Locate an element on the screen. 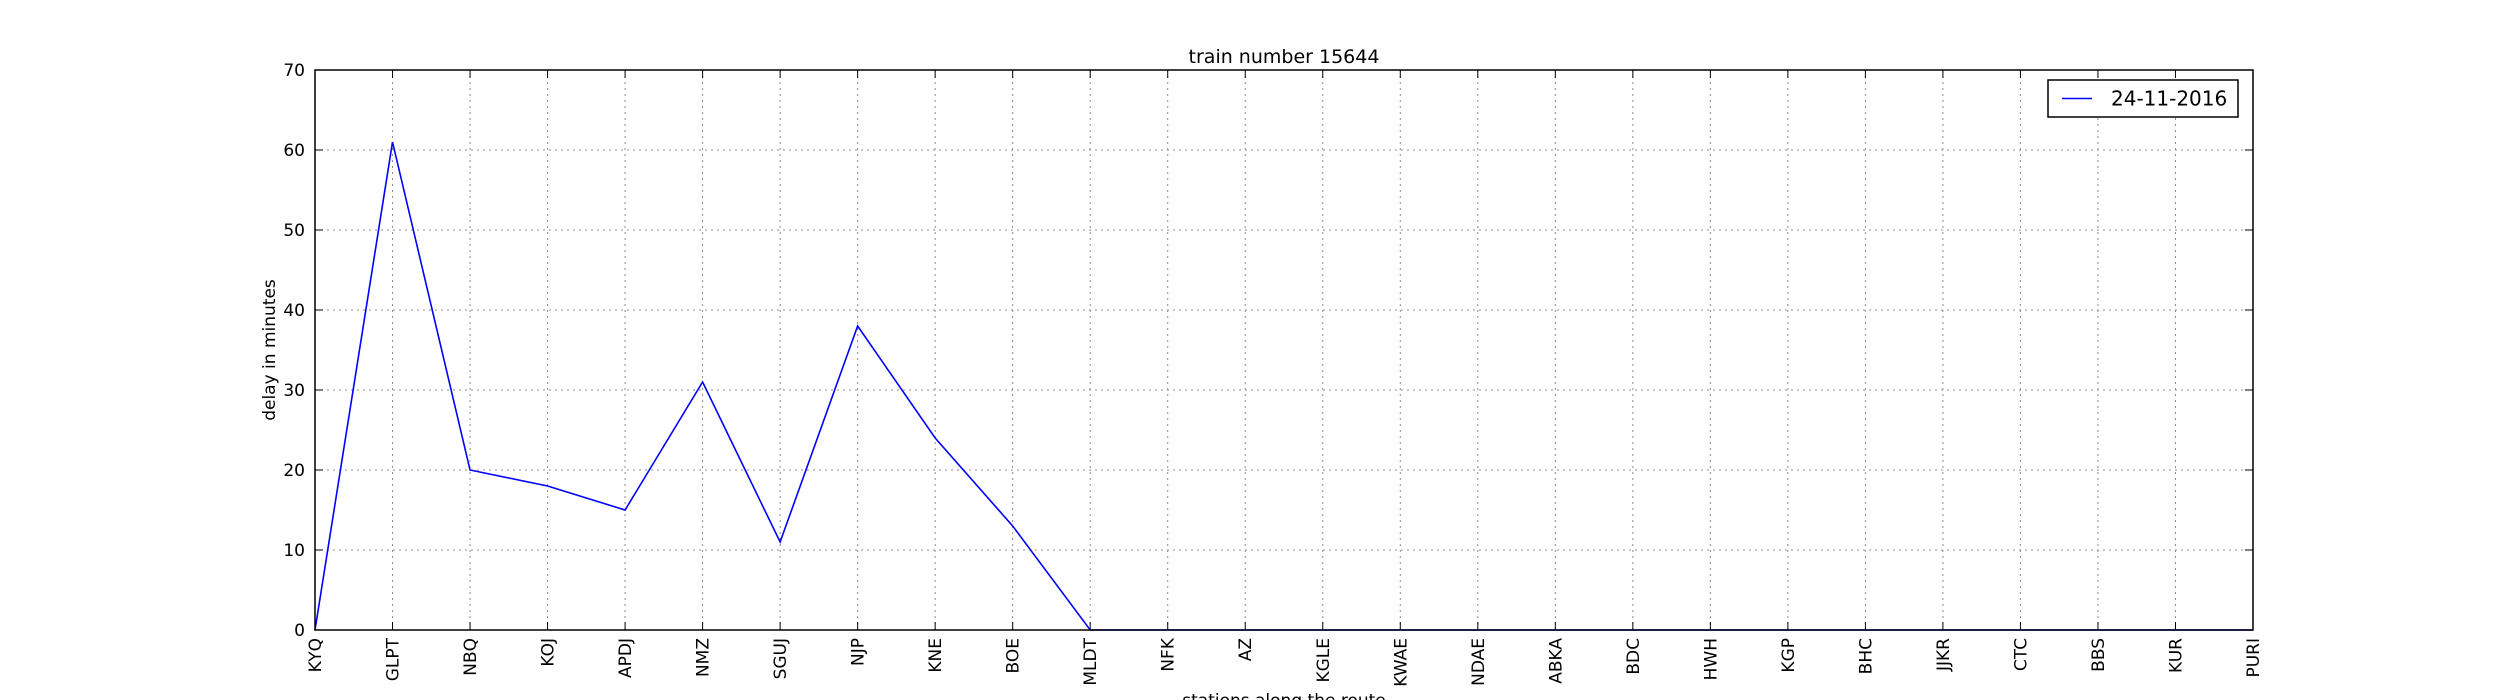 The height and width of the screenshot is (700, 2500). x-tick-label: KOJ is located at coordinates (549, 652).